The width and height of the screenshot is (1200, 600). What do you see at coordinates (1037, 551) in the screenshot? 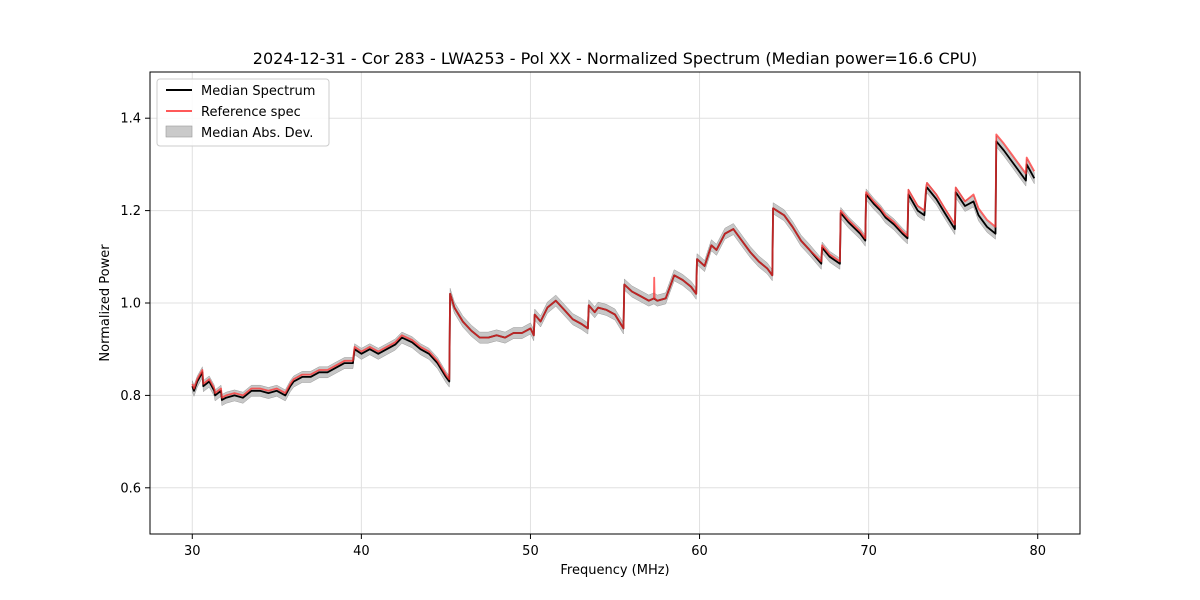
I see `x-tick-label: 80` at bounding box center [1037, 551].